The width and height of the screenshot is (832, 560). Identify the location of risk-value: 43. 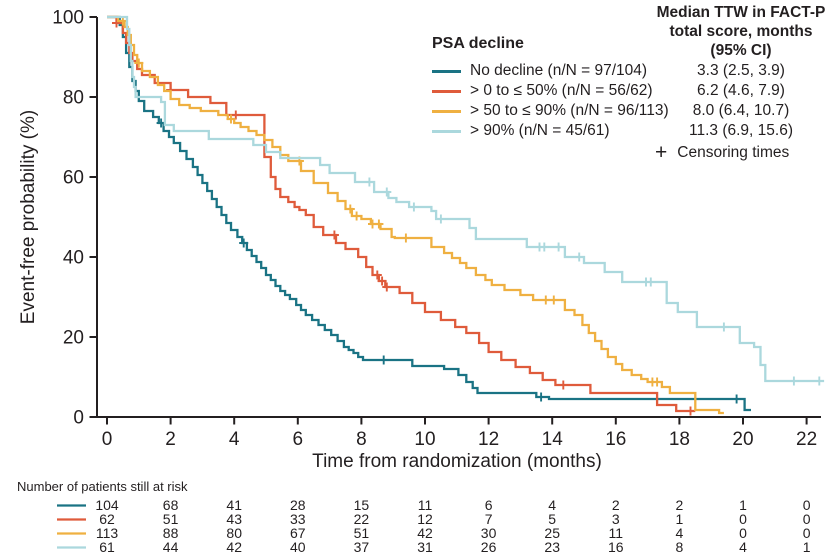
(234, 519).